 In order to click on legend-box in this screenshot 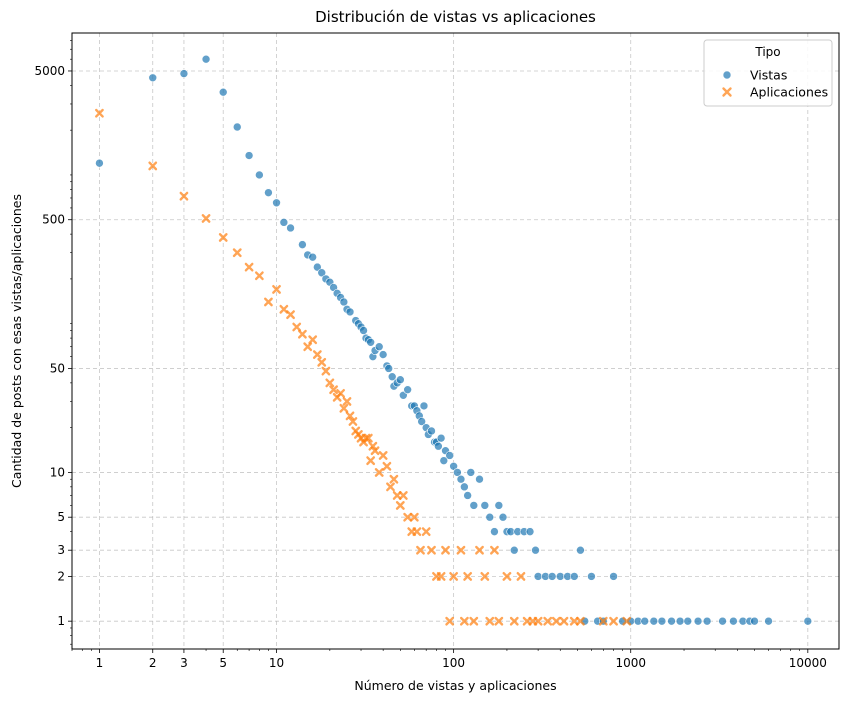, I will do `click(768, 73)`.